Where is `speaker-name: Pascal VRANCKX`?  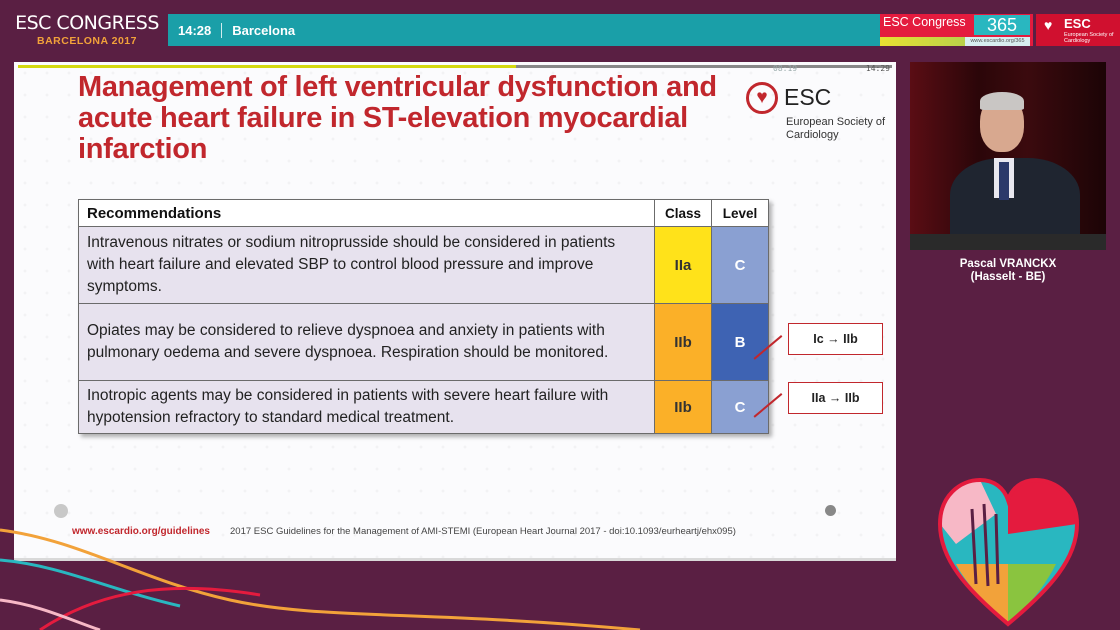 speaker-name: Pascal VRANCKX is located at coordinates (1008, 264).